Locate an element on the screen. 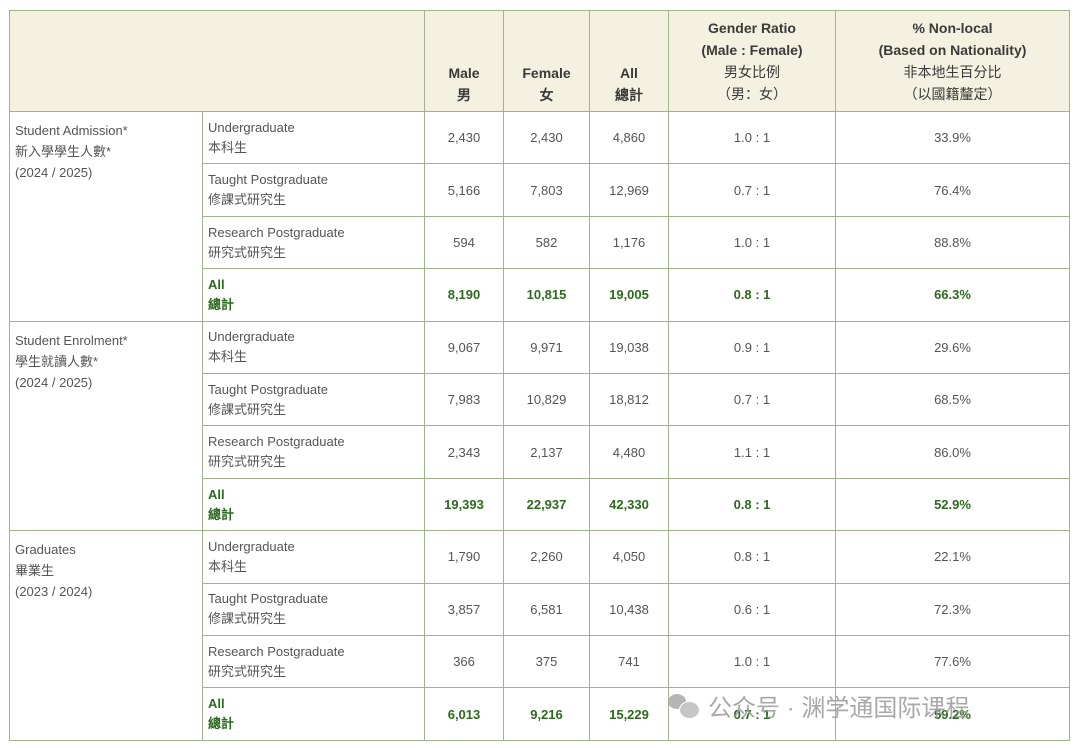  gender-ratio-cell: 0.9 : 1 is located at coordinates (752, 347).